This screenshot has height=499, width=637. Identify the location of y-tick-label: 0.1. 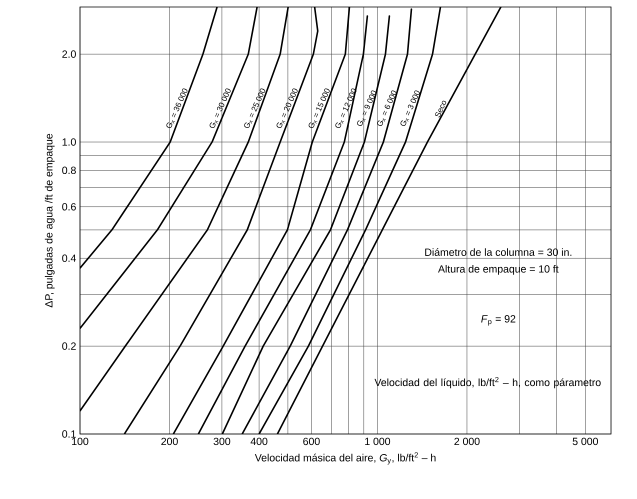
(69, 434).